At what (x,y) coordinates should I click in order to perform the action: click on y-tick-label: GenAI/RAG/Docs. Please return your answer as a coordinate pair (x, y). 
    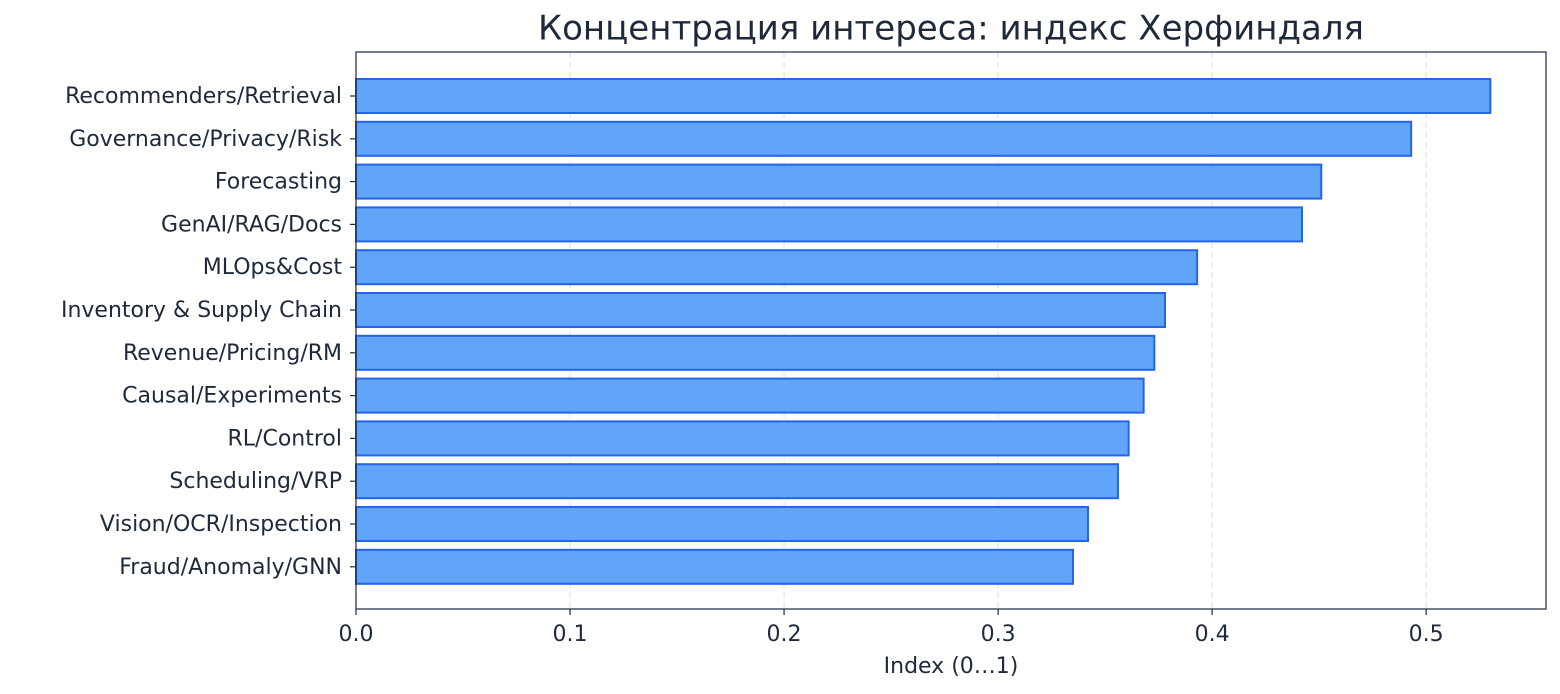
    Looking at the image, I should click on (251, 224).